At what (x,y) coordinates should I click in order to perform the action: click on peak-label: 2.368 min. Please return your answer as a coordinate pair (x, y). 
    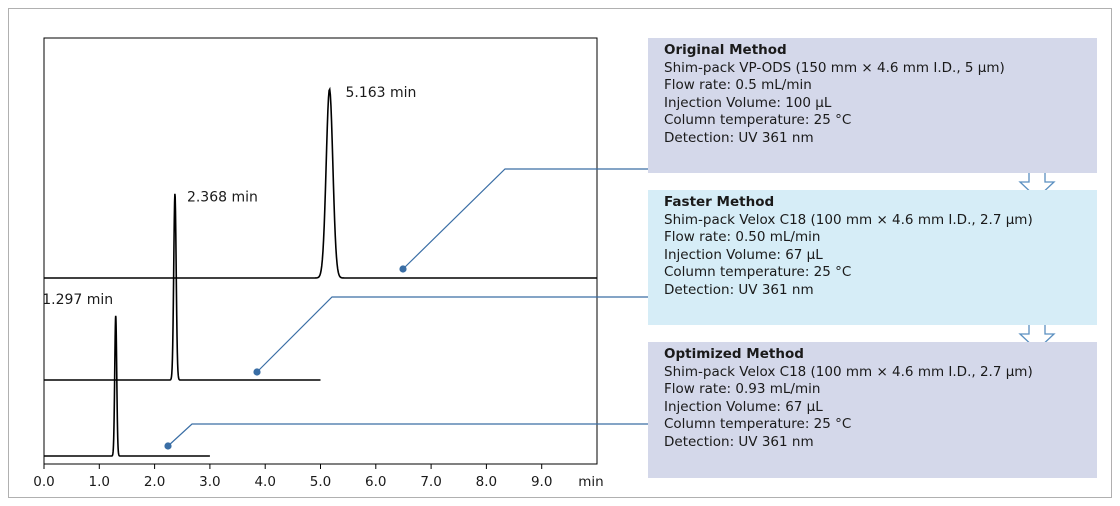
    Looking at the image, I should click on (222, 197).